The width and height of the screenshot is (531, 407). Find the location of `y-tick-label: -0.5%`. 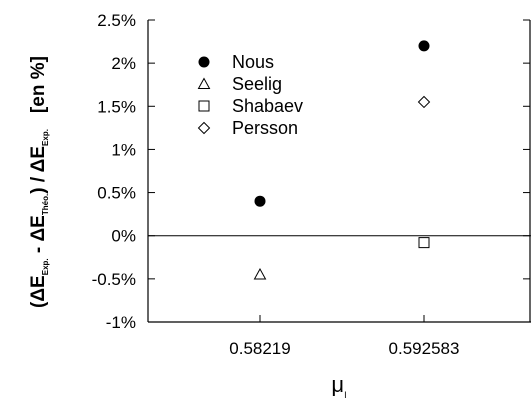

y-tick-label: -0.5% is located at coordinates (114, 279).